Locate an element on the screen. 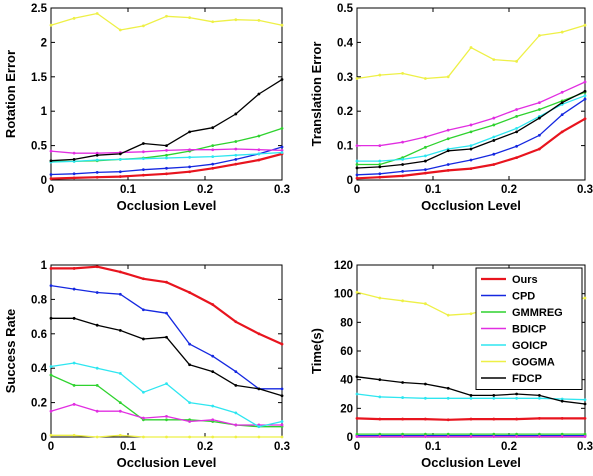  legend-label-goicp: GOICP is located at coordinates (529, 346).